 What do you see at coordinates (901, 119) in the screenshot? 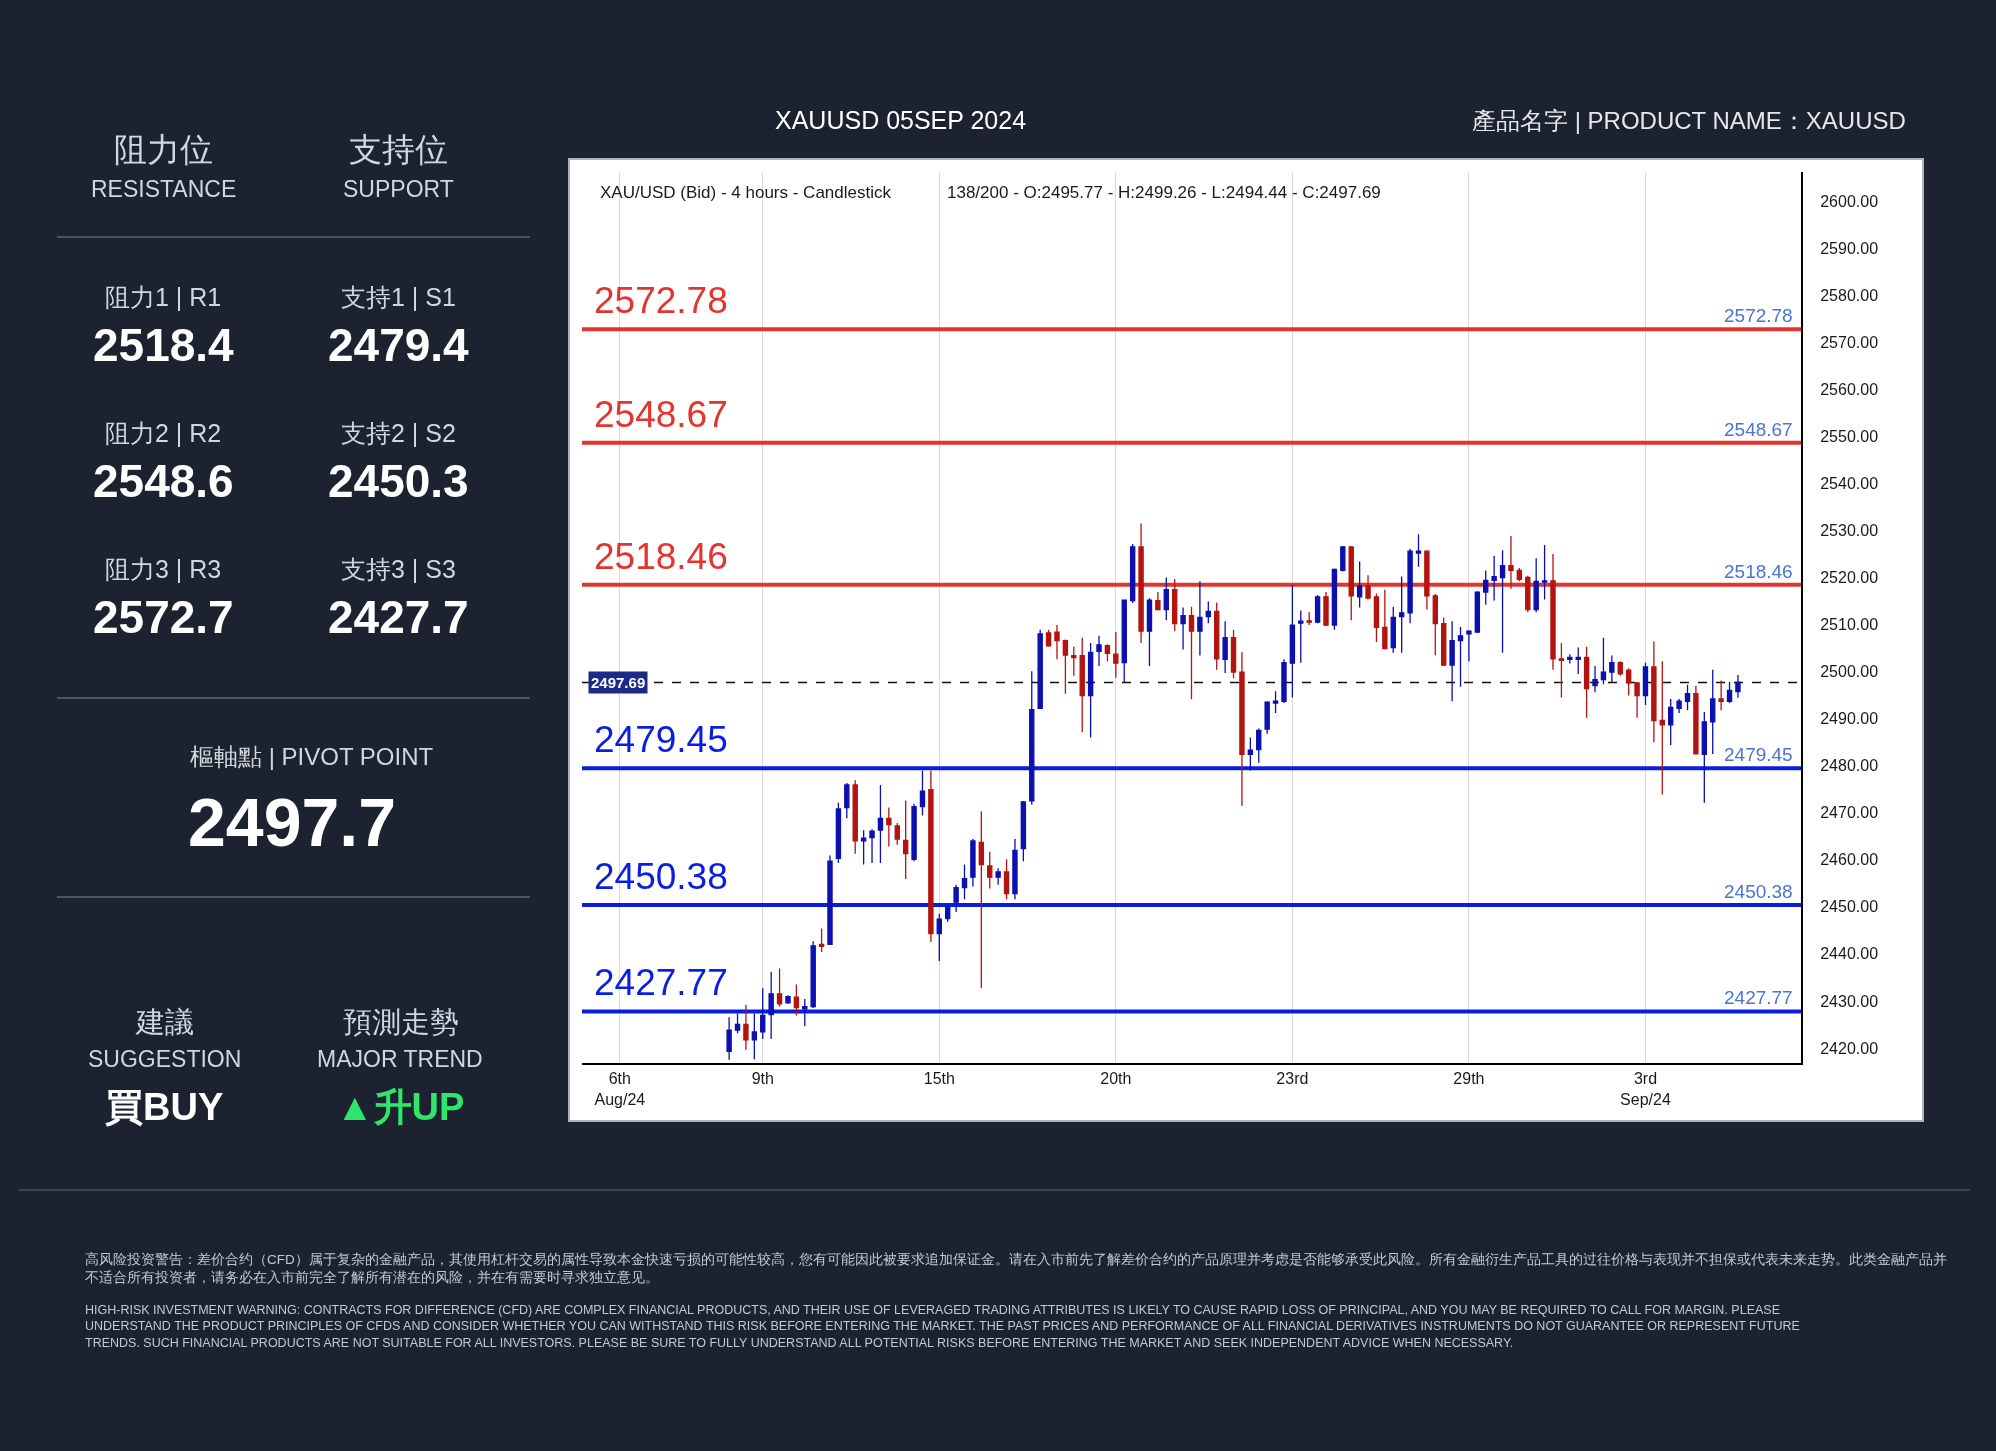
I see `chart-title: XAUUSD 05SEP 2024` at bounding box center [901, 119].